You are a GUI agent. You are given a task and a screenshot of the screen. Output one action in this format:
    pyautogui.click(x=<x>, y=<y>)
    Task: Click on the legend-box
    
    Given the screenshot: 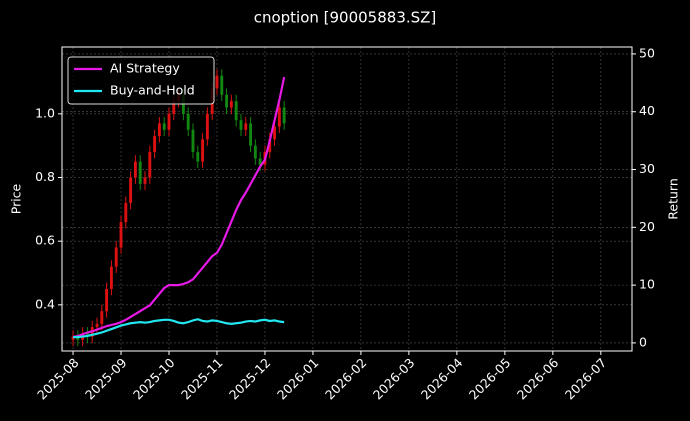 What is the action you would take?
    pyautogui.click(x=141, y=80)
    